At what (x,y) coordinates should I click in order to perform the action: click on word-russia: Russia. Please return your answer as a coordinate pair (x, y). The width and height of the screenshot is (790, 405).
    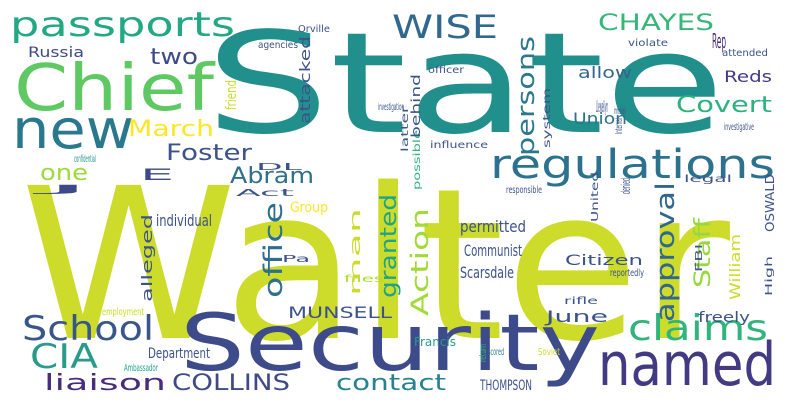
    Looking at the image, I should click on (56, 53).